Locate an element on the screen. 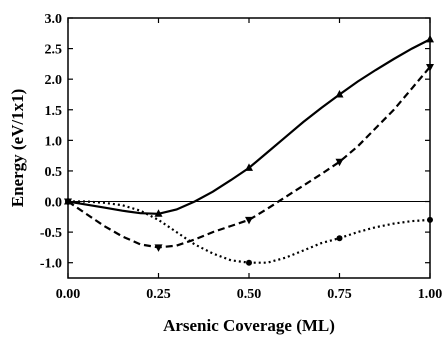  y-tick-label: 1.5 is located at coordinates (54, 111).